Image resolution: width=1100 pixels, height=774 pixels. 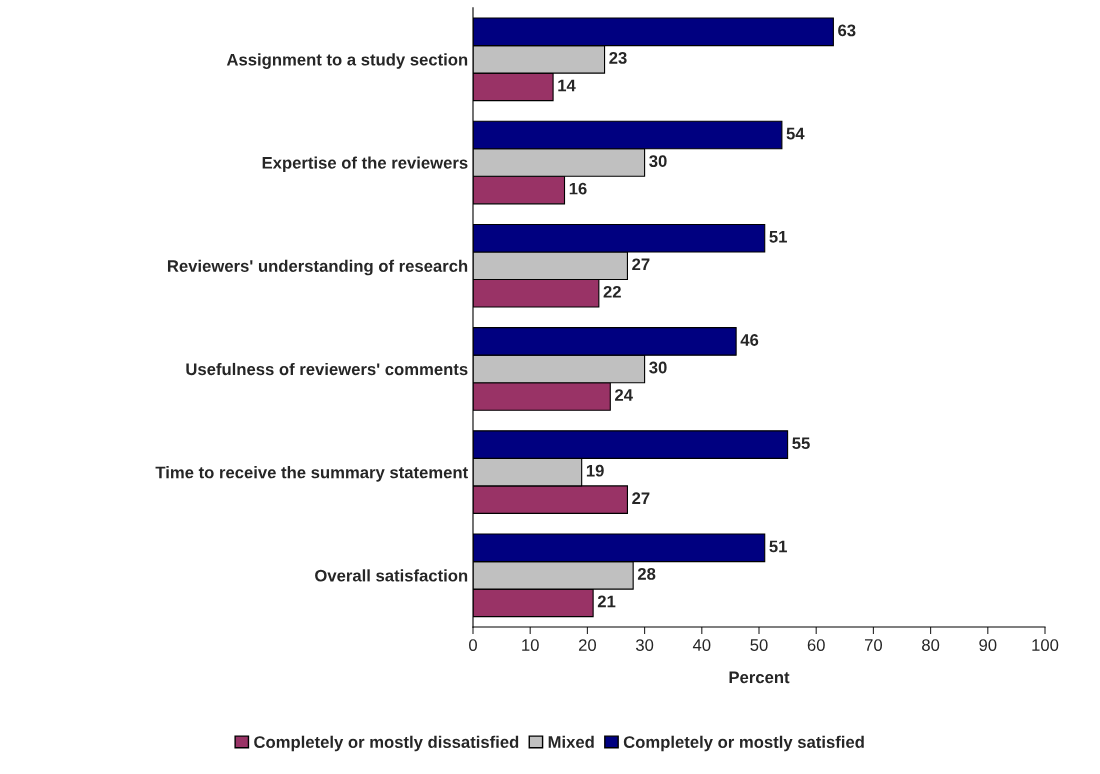 What do you see at coordinates (816, 645) in the screenshot?
I see `x-tick-label: 60` at bounding box center [816, 645].